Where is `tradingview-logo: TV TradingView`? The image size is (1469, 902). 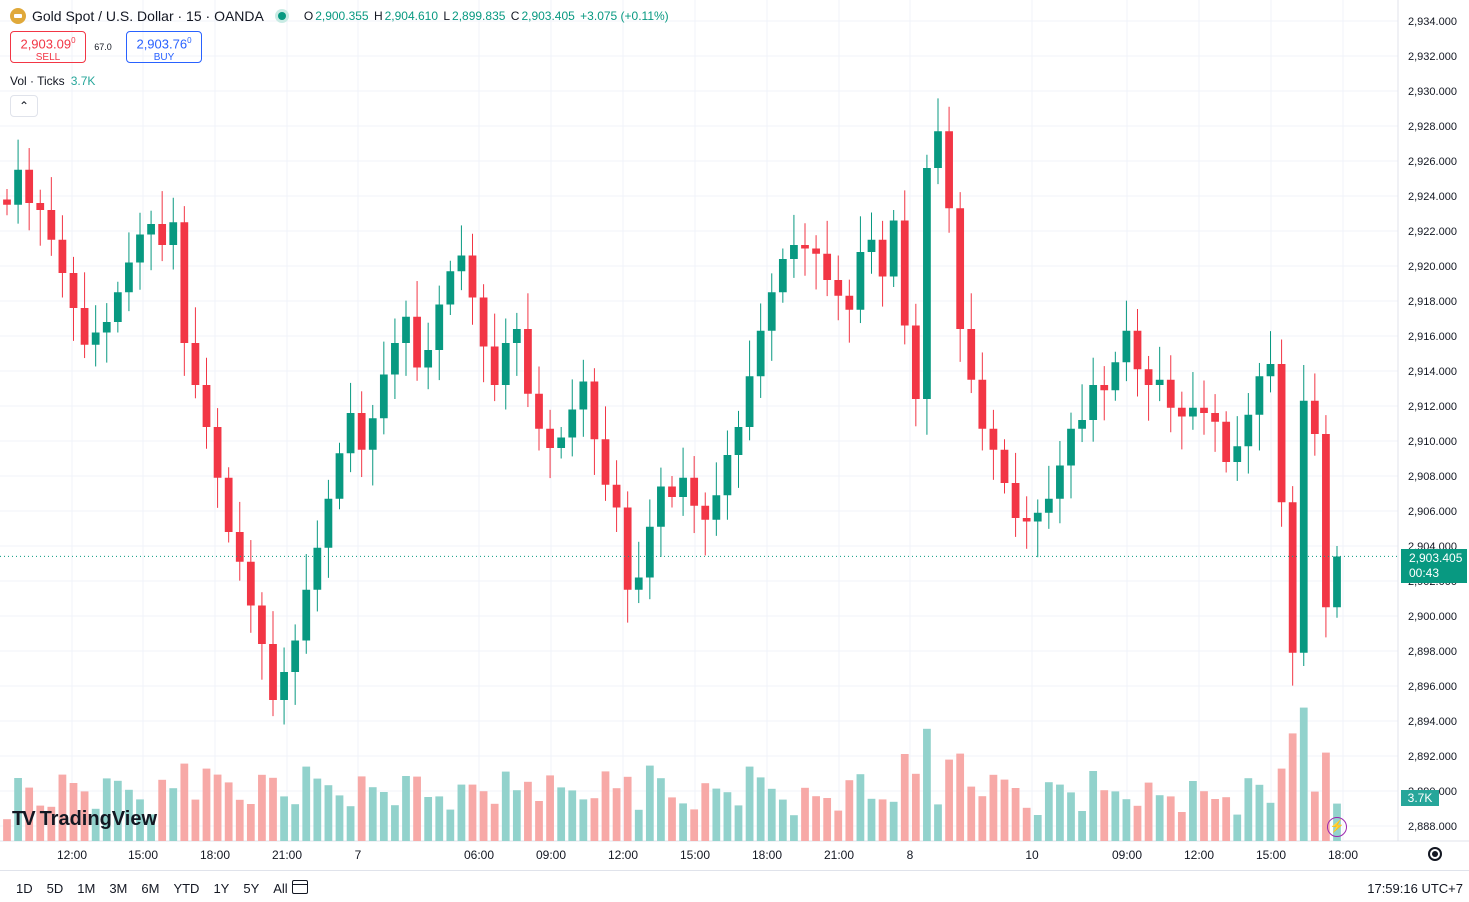 tradingview-logo: TV TradingView is located at coordinates (84, 819).